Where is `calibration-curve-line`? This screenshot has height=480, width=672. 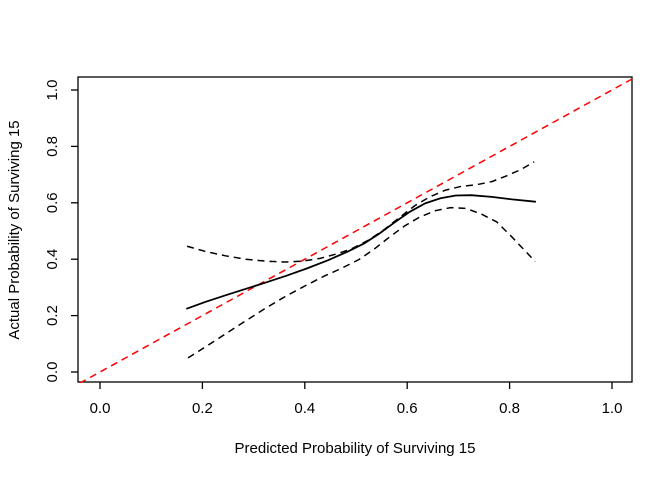
calibration-curve-line is located at coordinates (361, 252).